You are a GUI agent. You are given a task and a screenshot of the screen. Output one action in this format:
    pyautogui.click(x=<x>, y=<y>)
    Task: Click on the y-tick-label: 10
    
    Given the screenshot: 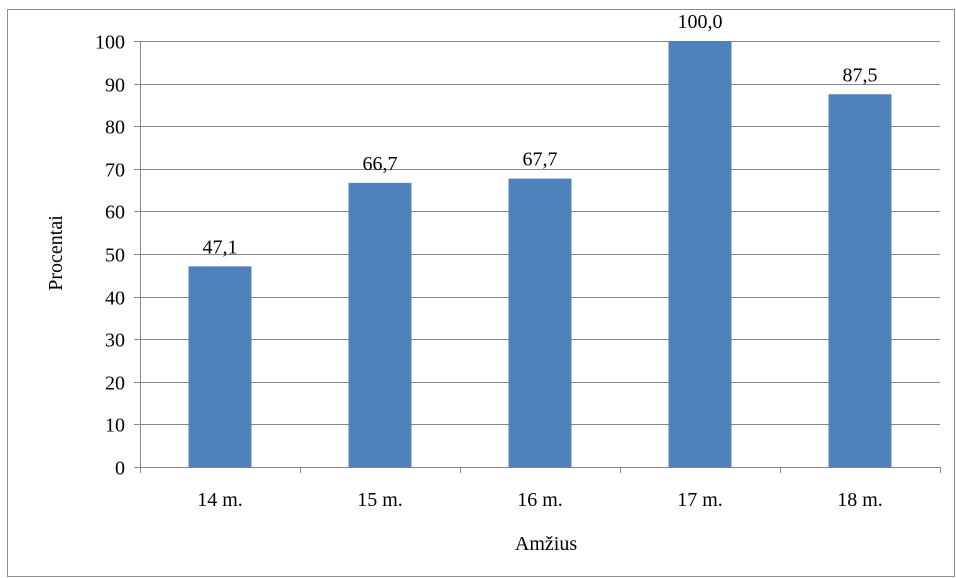 What is the action you would take?
    pyautogui.click(x=115, y=426)
    